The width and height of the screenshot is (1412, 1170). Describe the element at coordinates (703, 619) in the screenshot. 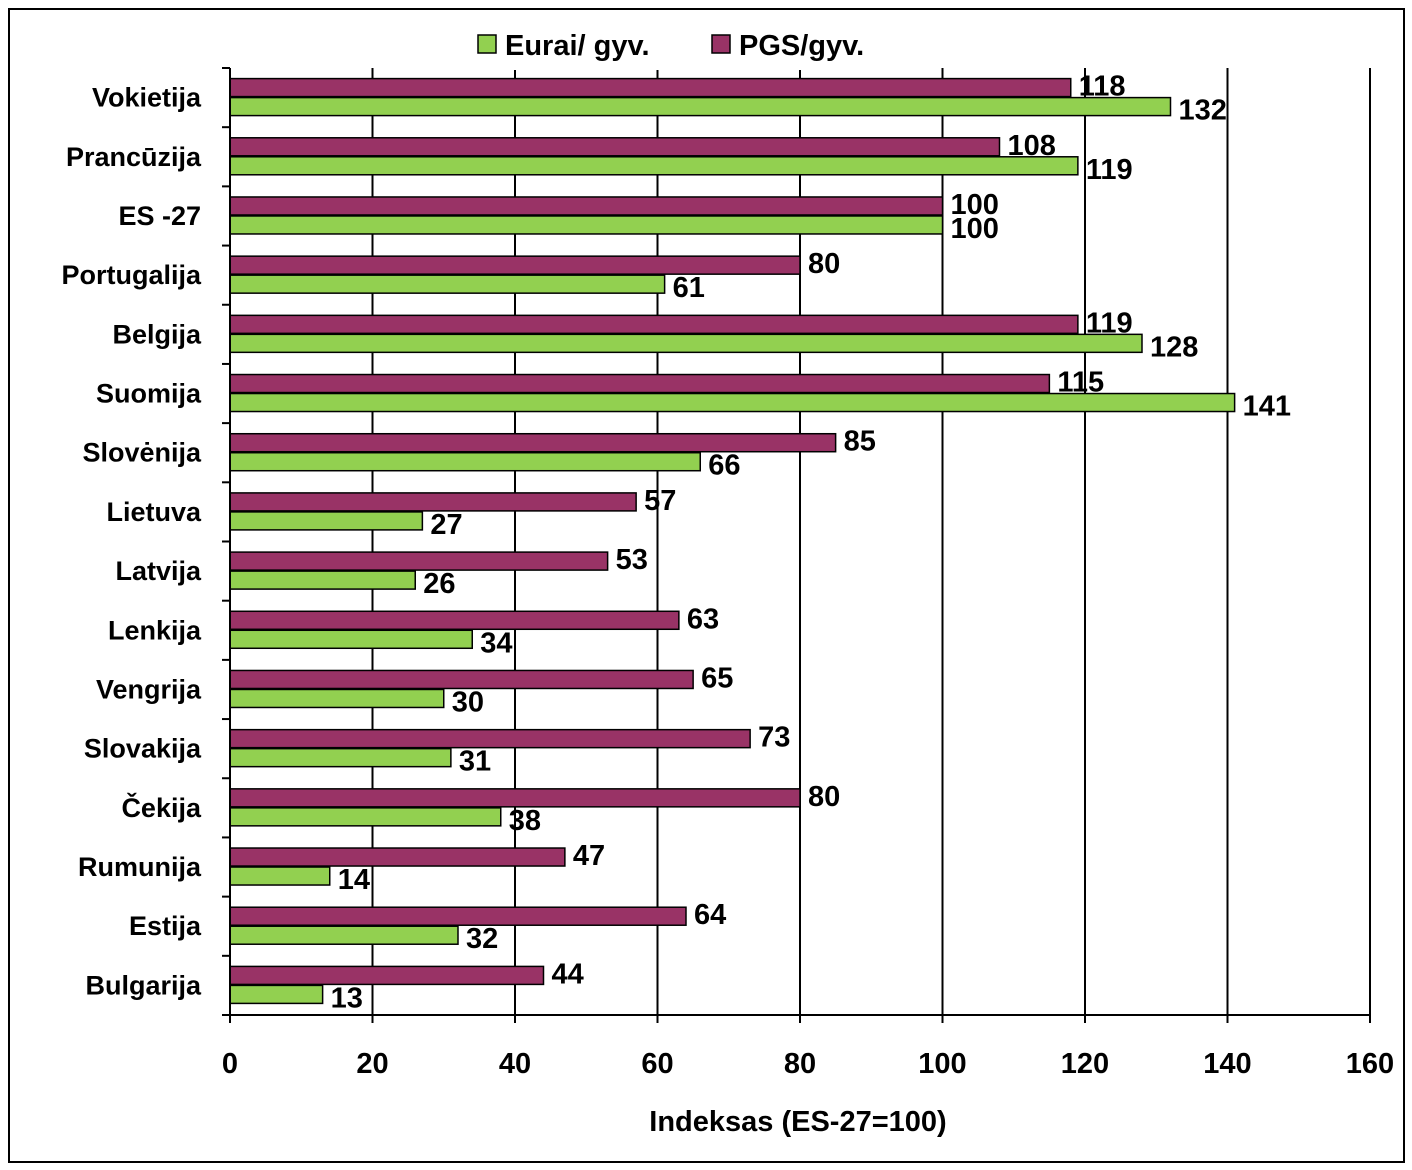

I see `data-label-pgs: 63` at that location.